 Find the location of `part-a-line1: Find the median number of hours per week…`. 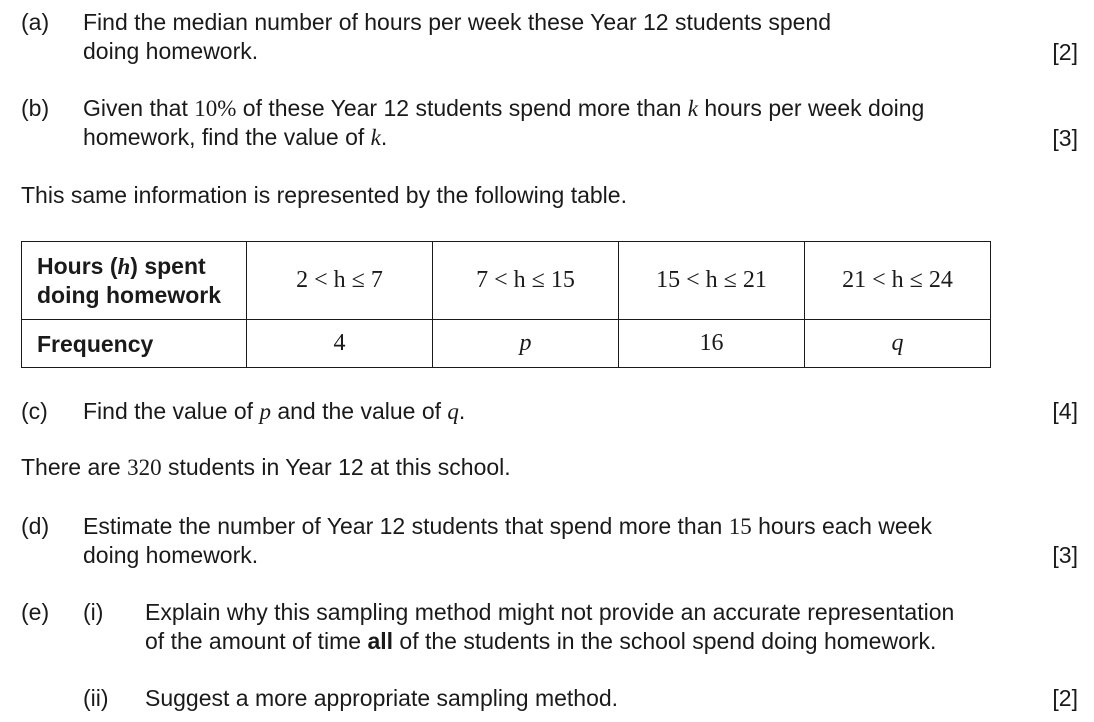

part-a-line1: Find the median number of hours per week… is located at coordinates (457, 22).